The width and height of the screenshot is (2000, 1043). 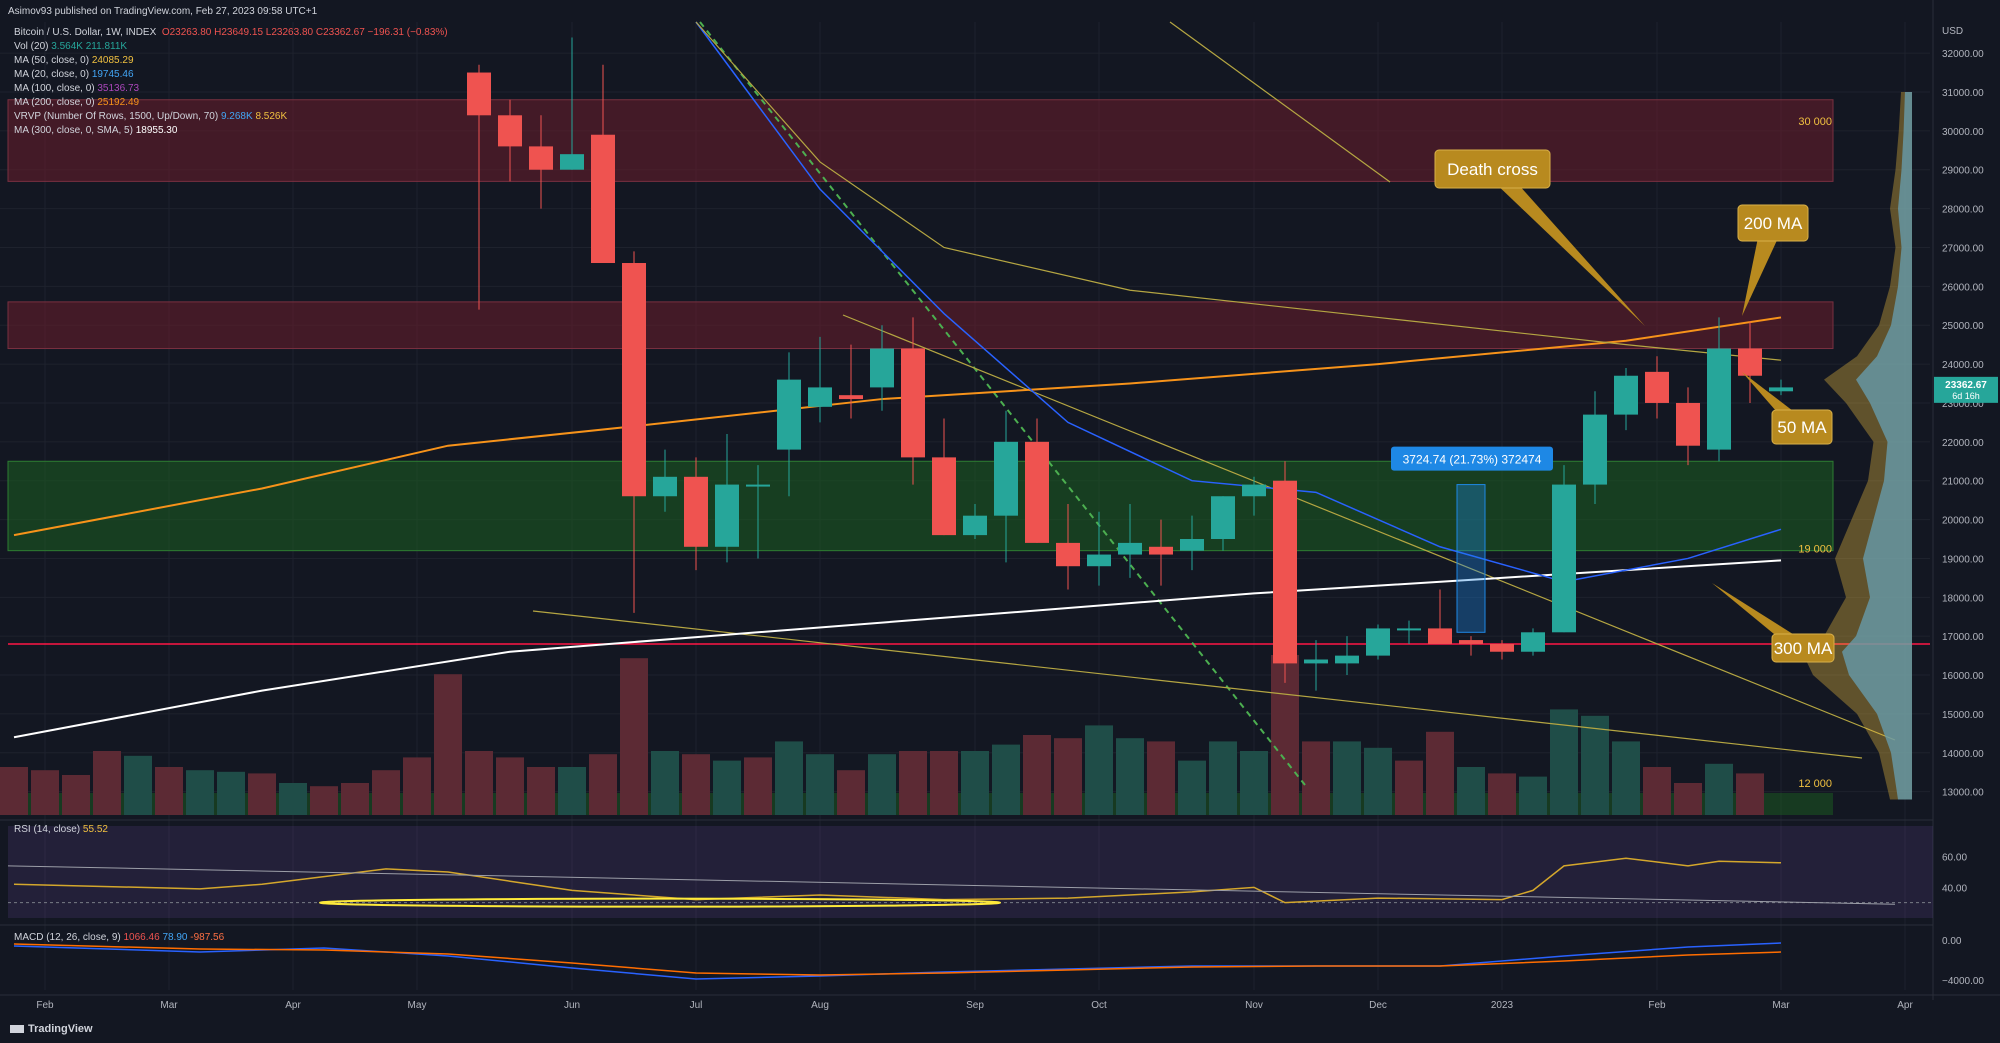 I want to click on measure-label-bg, so click(x=1472, y=458).